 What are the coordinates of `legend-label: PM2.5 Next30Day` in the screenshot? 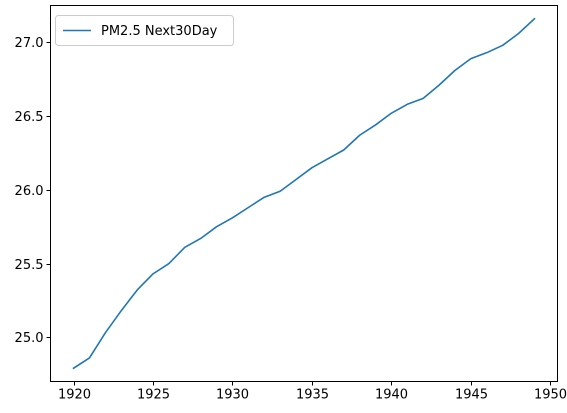 It's located at (159, 31).